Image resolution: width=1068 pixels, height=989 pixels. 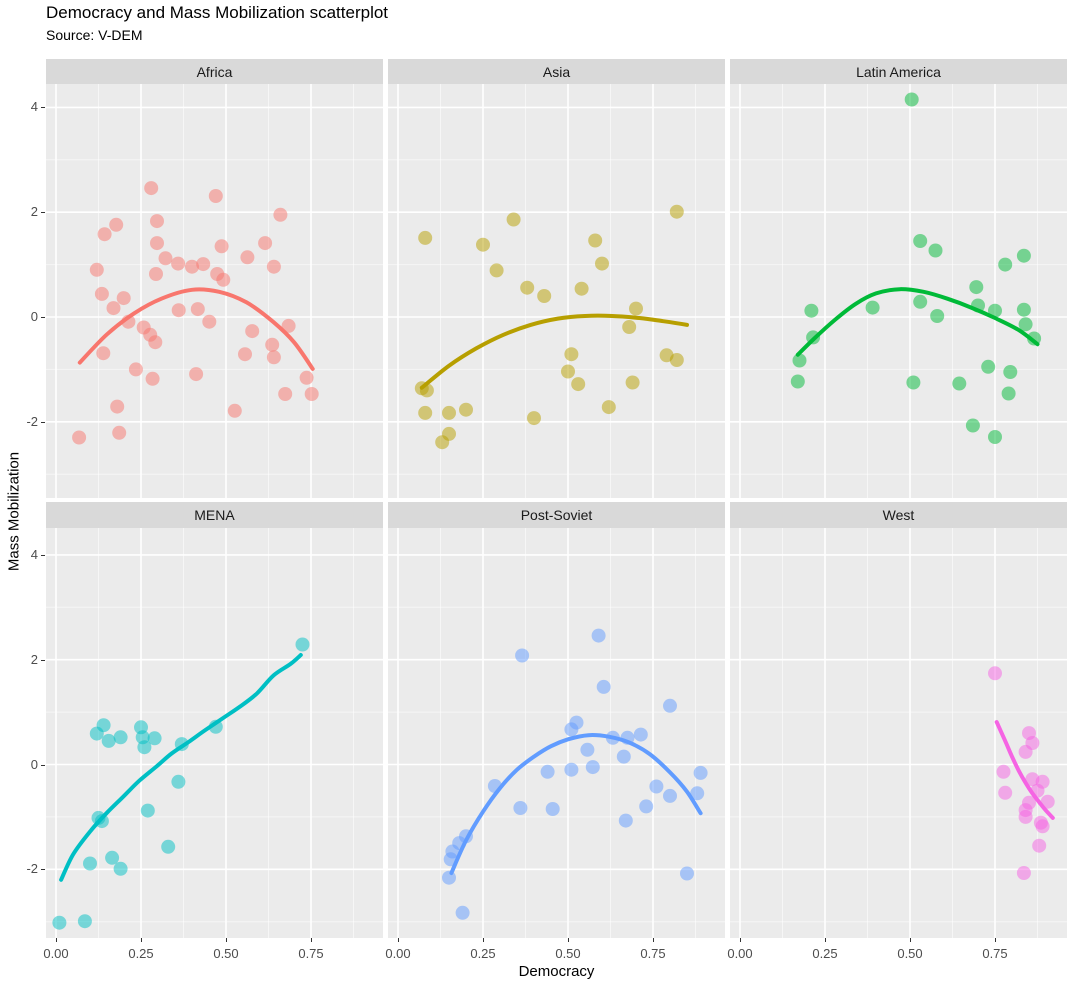 What do you see at coordinates (556, 291) in the screenshot?
I see `facet-plot-asia` at bounding box center [556, 291].